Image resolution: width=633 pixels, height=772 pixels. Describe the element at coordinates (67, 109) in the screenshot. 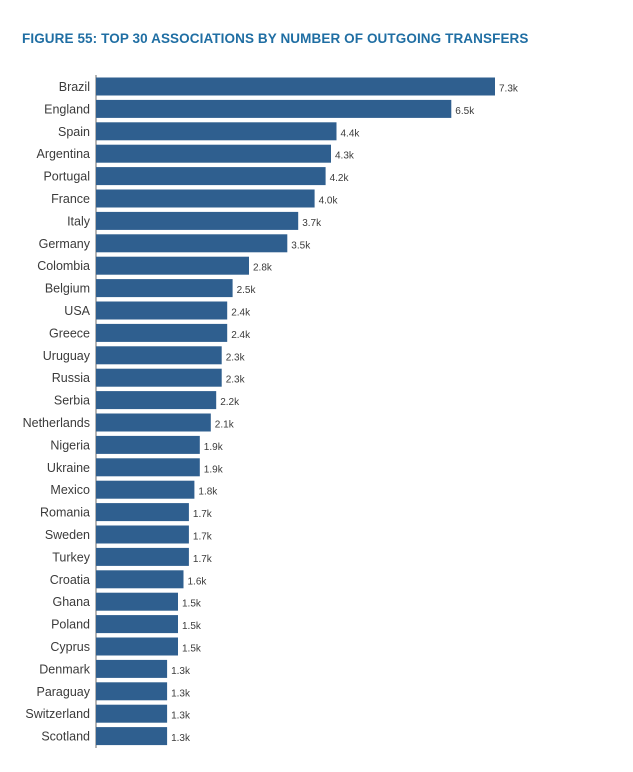

I see `category-label: England` at that location.